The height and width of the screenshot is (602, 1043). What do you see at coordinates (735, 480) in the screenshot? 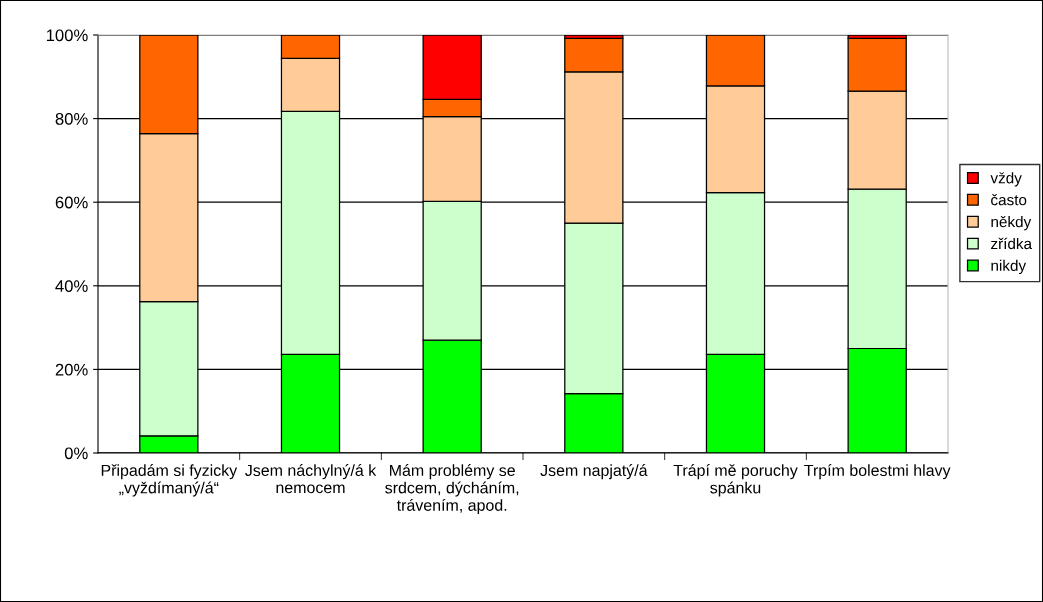
I see `x-tick-label: Trápí mě poruchy spánku` at bounding box center [735, 480].